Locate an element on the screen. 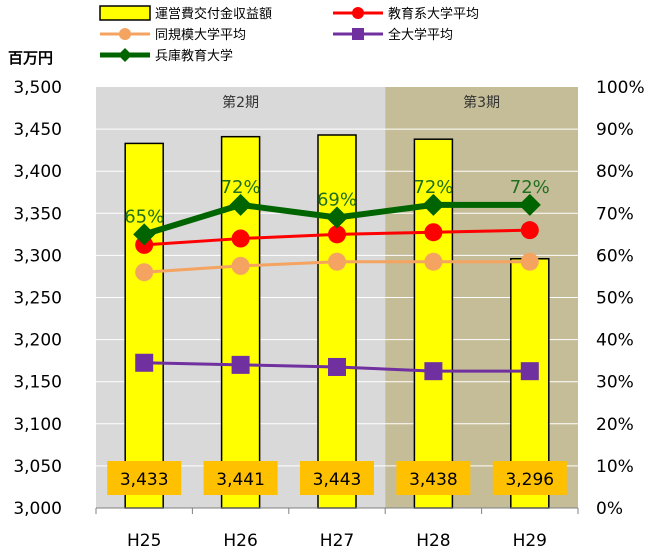 The width and height of the screenshot is (659, 556). x-tick-label: H28 is located at coordinates (433, 541).